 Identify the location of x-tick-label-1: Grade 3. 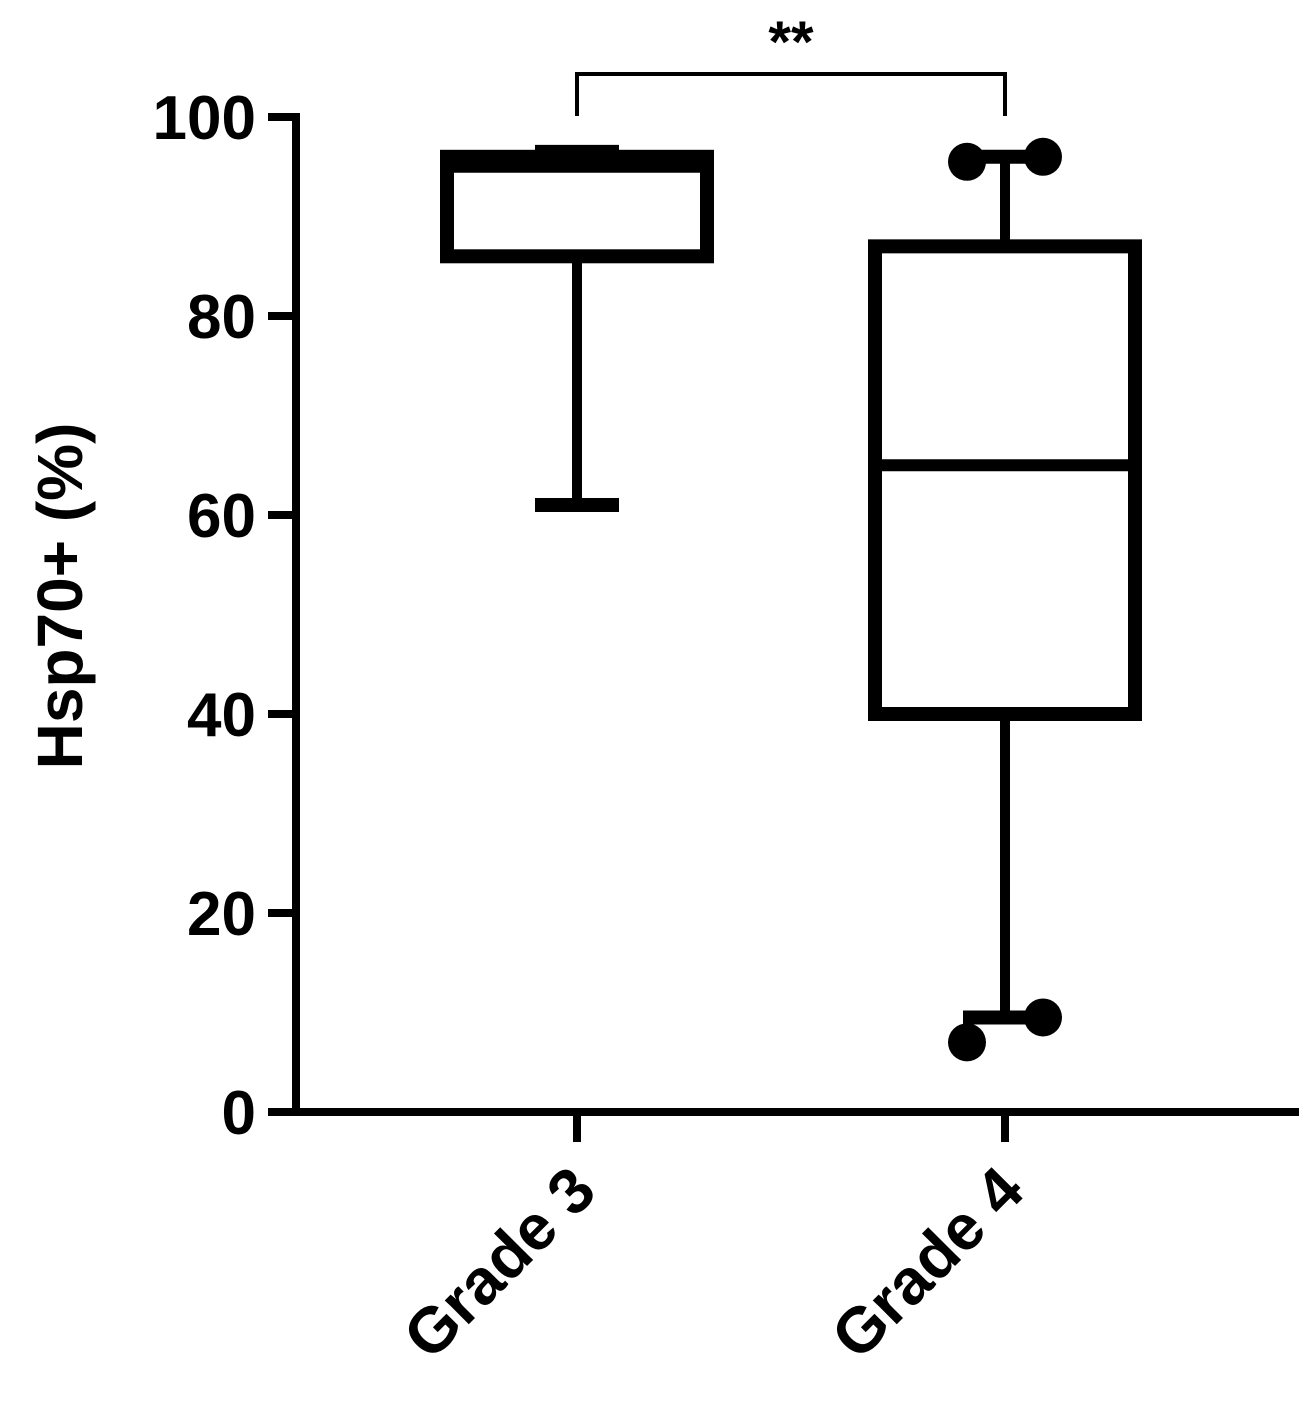
(498, 1262).